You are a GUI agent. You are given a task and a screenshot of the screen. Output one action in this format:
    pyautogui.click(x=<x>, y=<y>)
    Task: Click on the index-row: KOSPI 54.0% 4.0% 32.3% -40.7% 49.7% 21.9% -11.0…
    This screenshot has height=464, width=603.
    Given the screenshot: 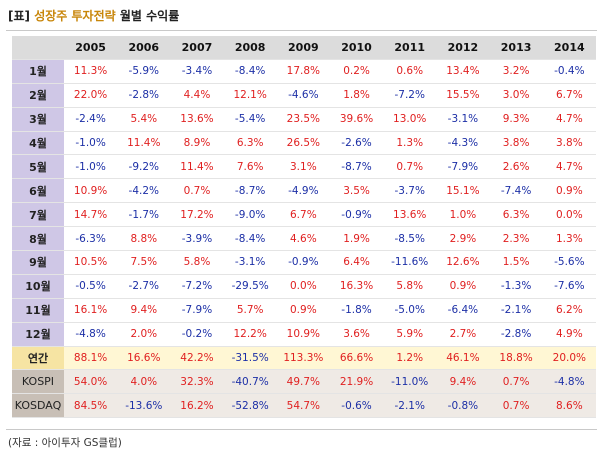 What is the action you would take?
    pyautogui.click(x=304, y=382)
    